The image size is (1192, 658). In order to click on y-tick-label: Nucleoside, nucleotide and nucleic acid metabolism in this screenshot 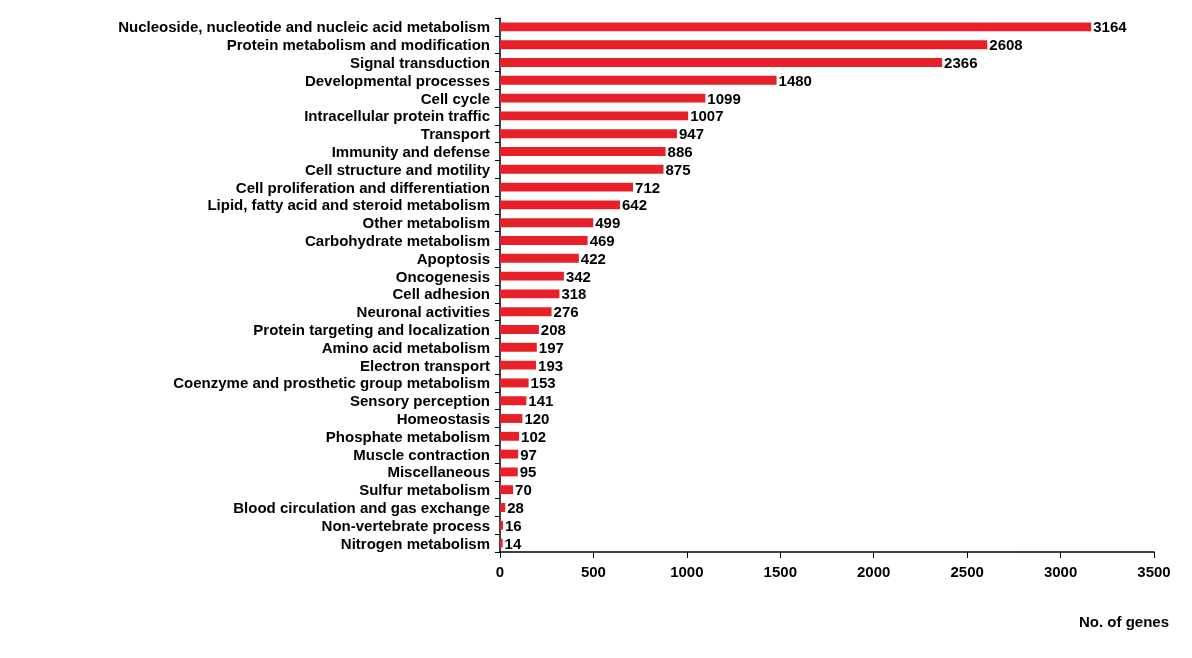, I will do `click(304, 27)`.